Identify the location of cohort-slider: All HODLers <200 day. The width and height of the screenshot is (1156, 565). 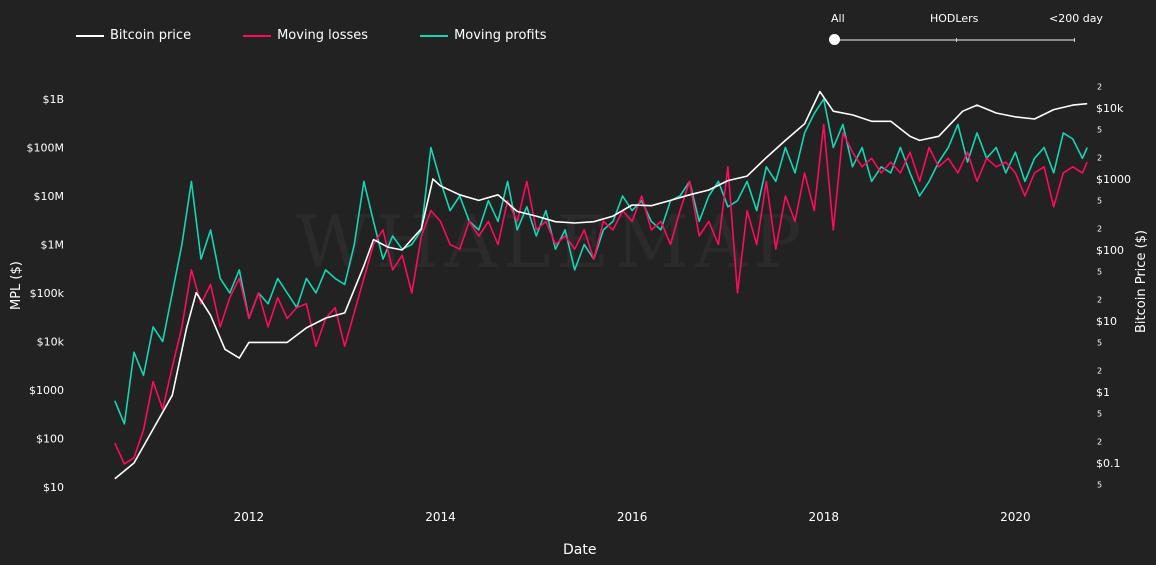
(968, 30).